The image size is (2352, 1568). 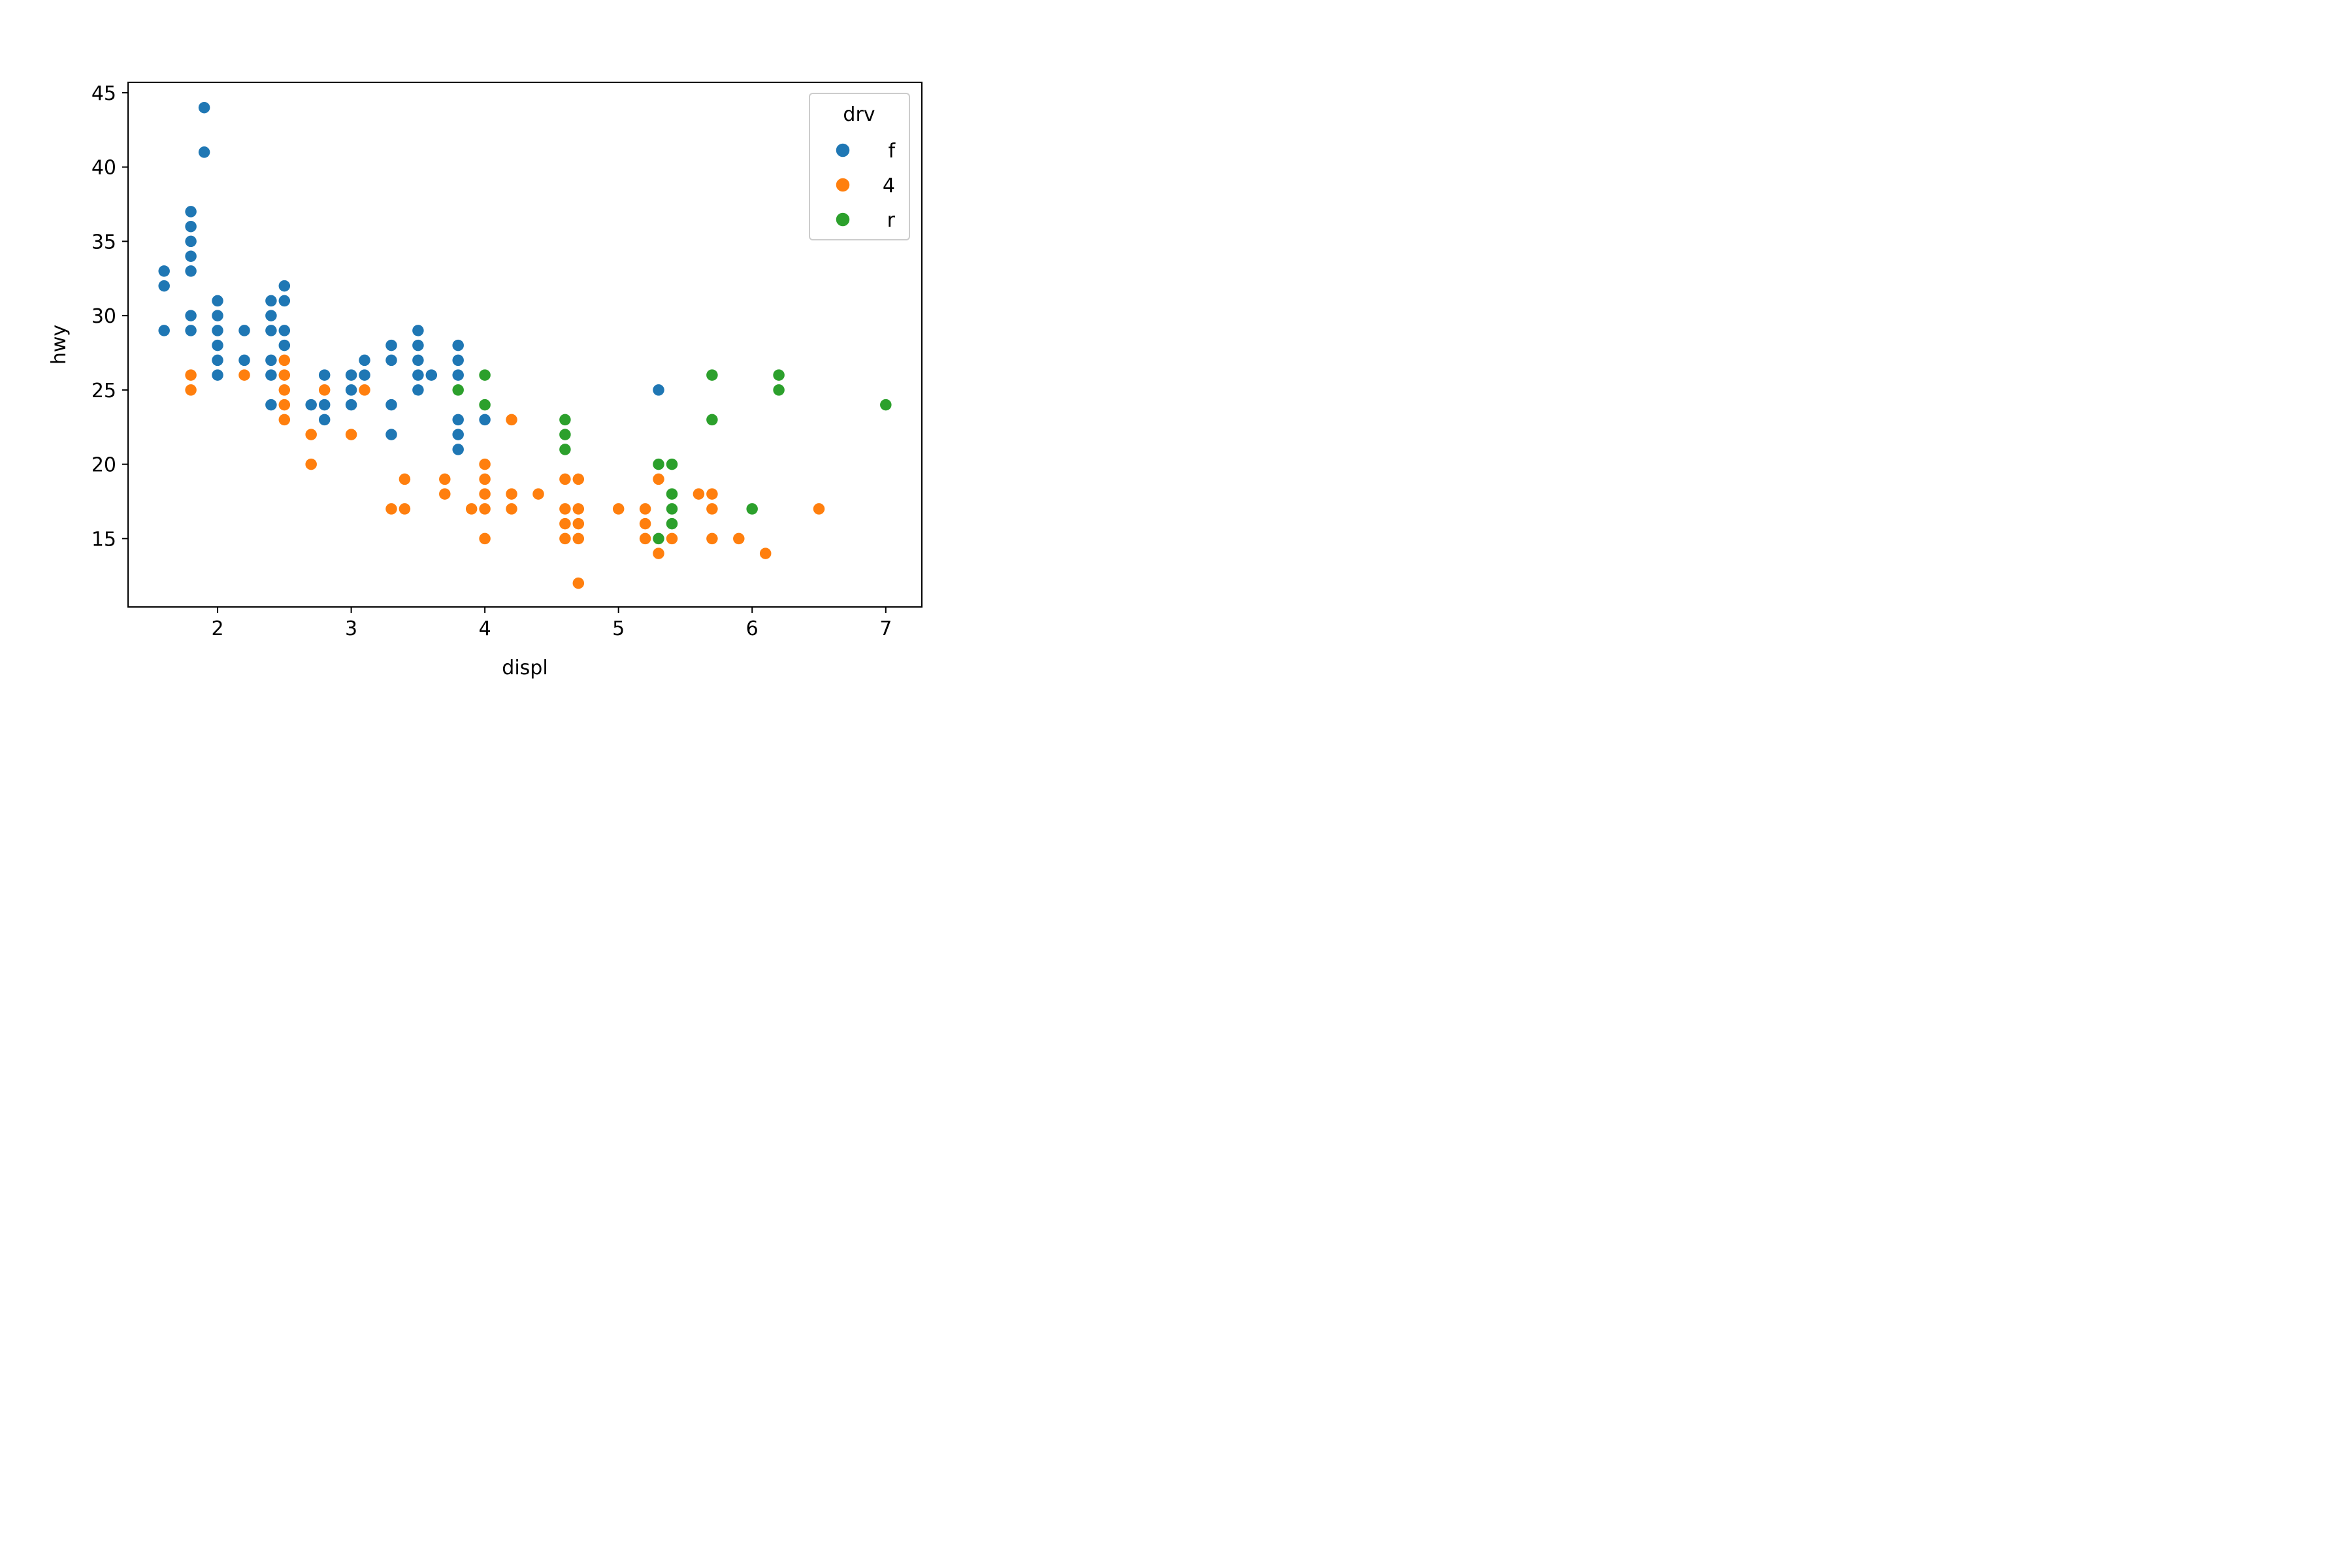 I want to click on x-tick-label: 5, so click(x=618, y=628).